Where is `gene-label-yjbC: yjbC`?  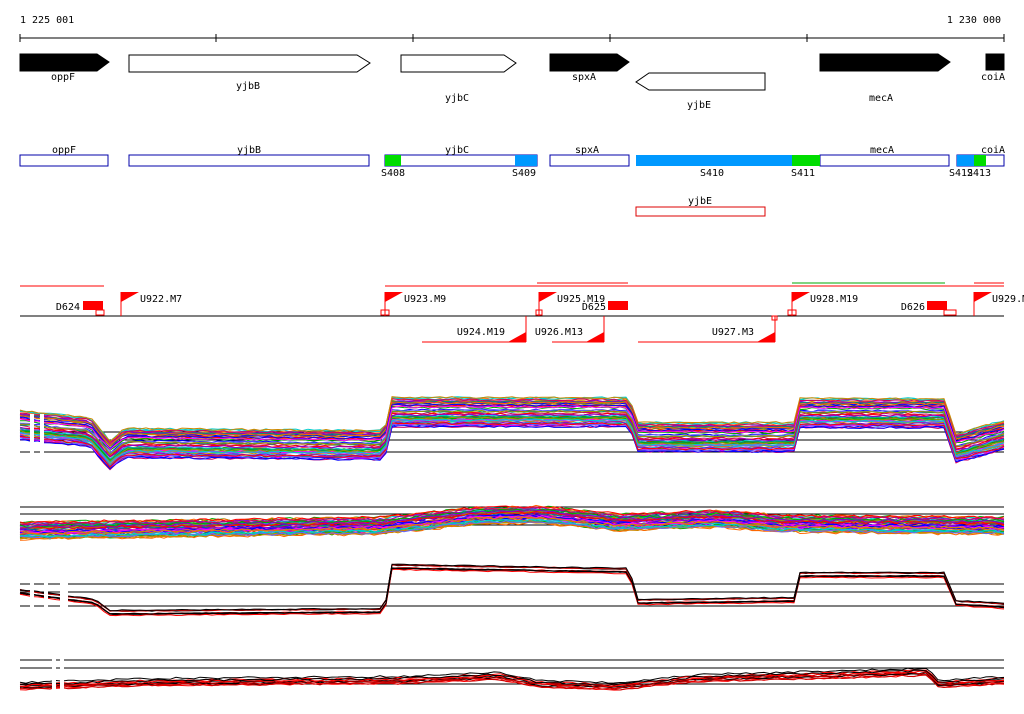 gene-label-yjbC: yjbC is located at coordinates (457, 98).